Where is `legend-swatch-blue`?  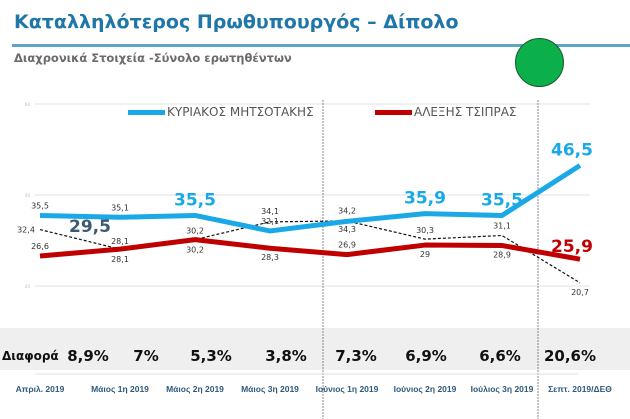 legend-swatch-blue is located at coordinates (146, 112).